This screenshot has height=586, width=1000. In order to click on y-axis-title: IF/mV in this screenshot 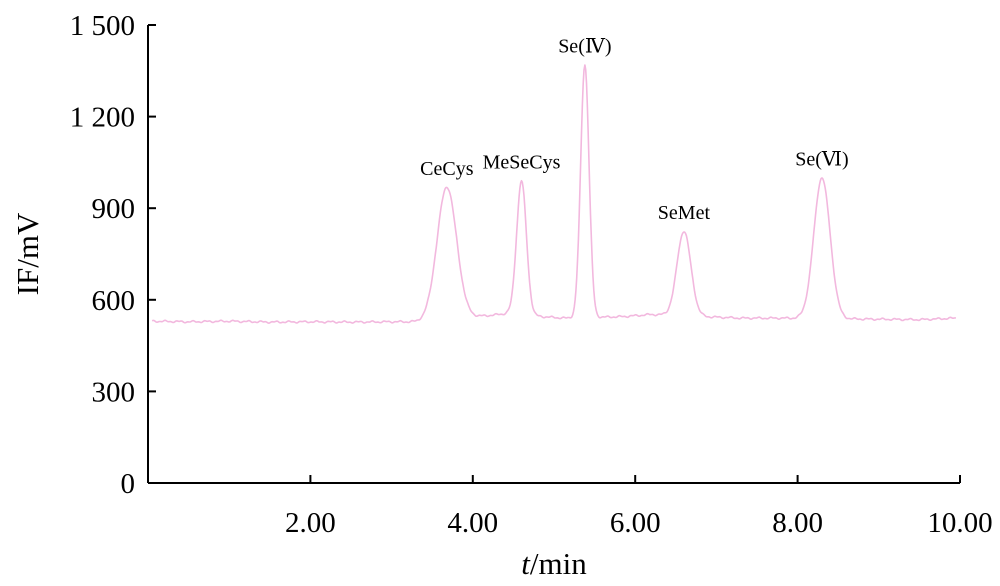, I will do `click(27, 253)`.